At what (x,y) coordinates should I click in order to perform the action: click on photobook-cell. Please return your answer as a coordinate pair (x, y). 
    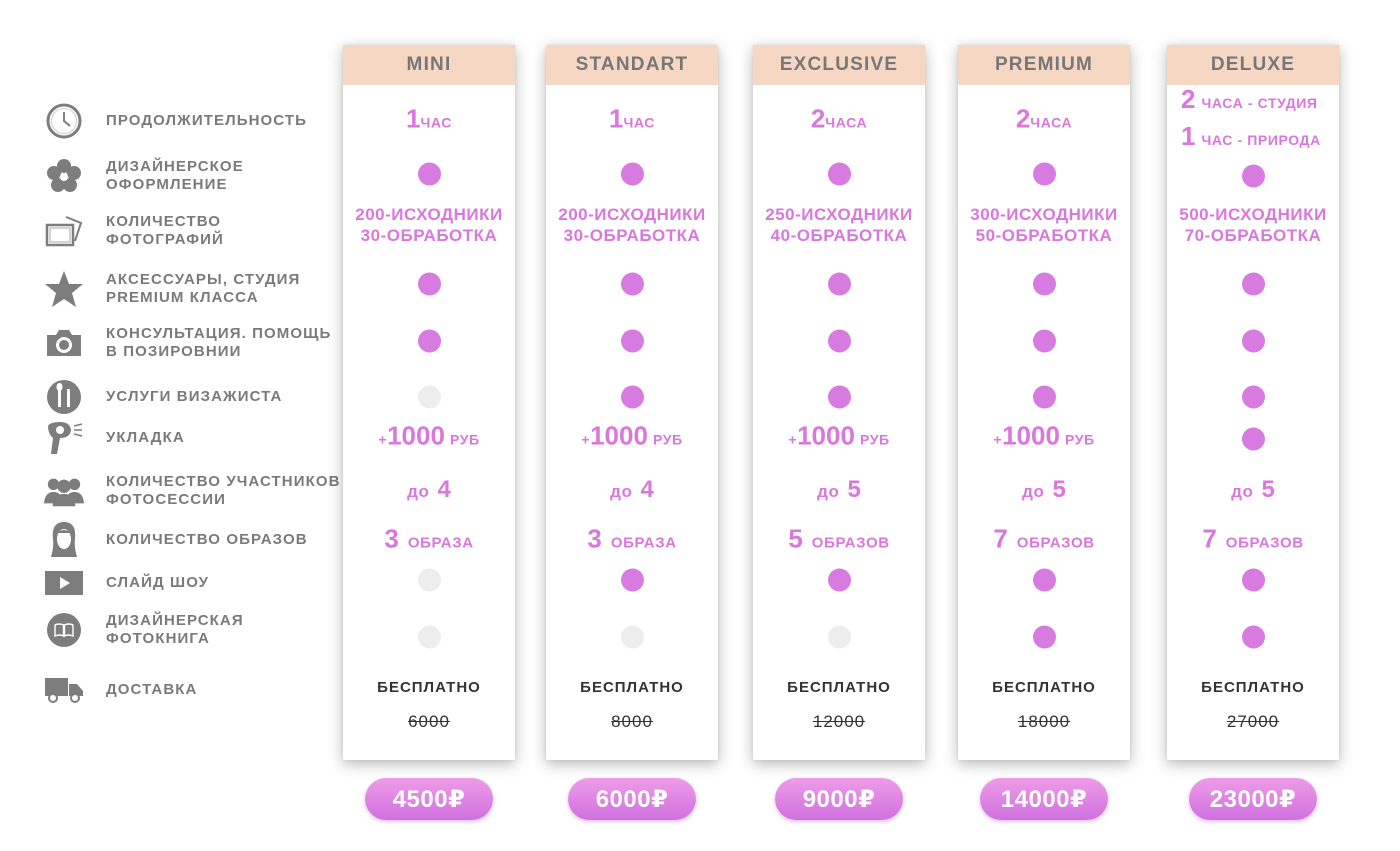
    Looking at the image, I should click on (429, 637).